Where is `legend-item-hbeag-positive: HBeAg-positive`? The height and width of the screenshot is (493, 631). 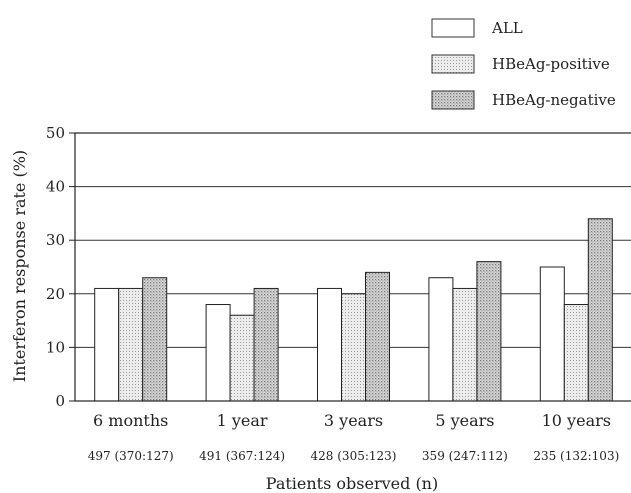
legend-item-hbeag-positive: HBeAg-positive is located at coordinates (520, 64).